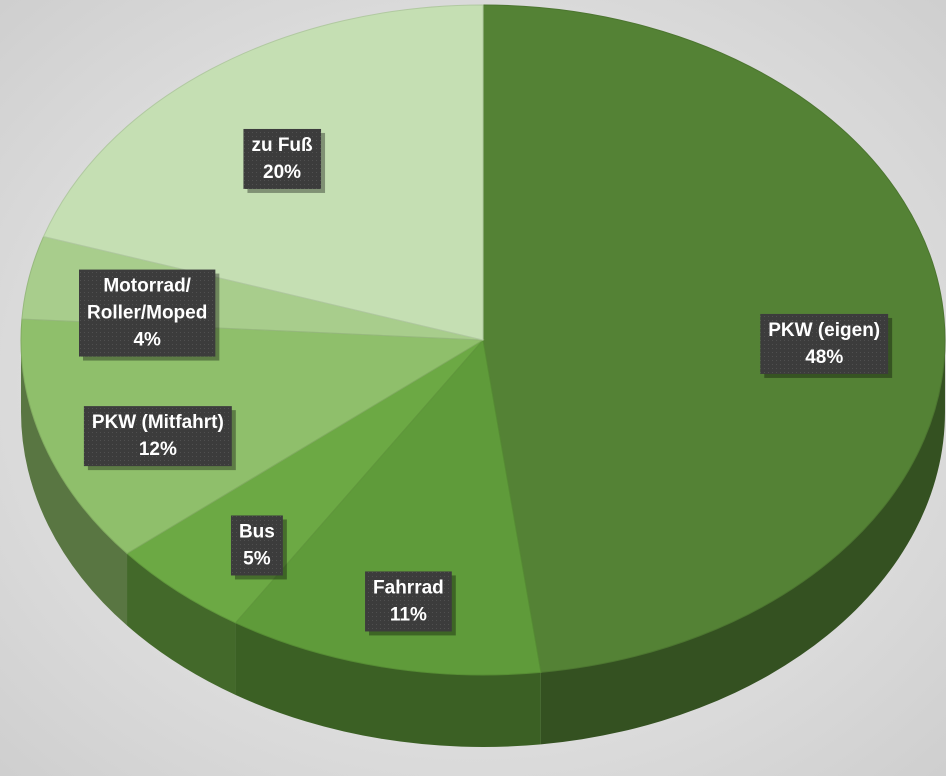 This screenshot has width=946, height=776. Describe the element at coordinates (257, 558) in the screenshot. I see `value-label: 5%` at that location.